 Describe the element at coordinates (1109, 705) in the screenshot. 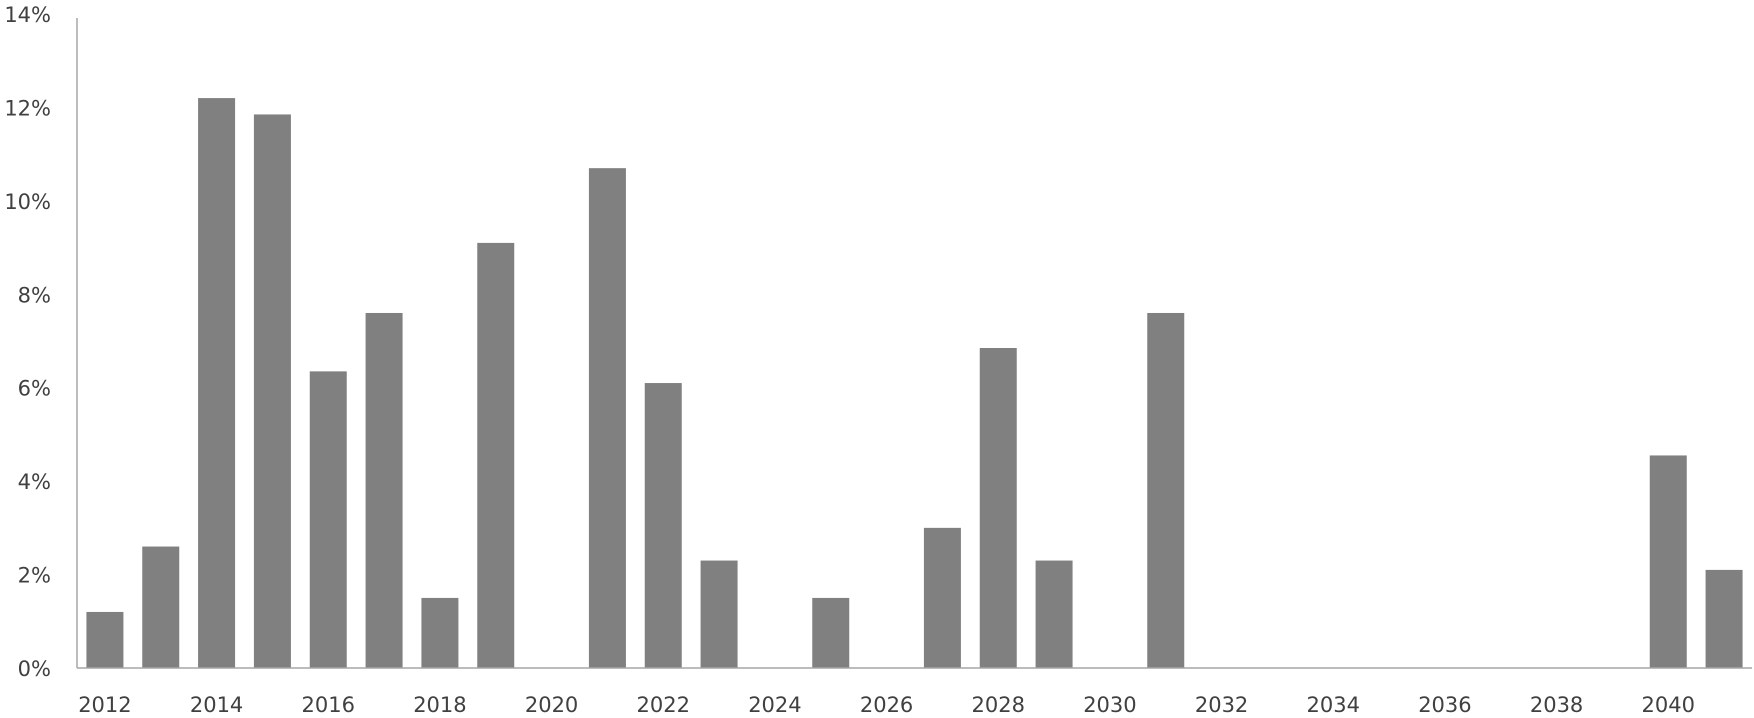

I see `x-tick-label: 2030` at that location.